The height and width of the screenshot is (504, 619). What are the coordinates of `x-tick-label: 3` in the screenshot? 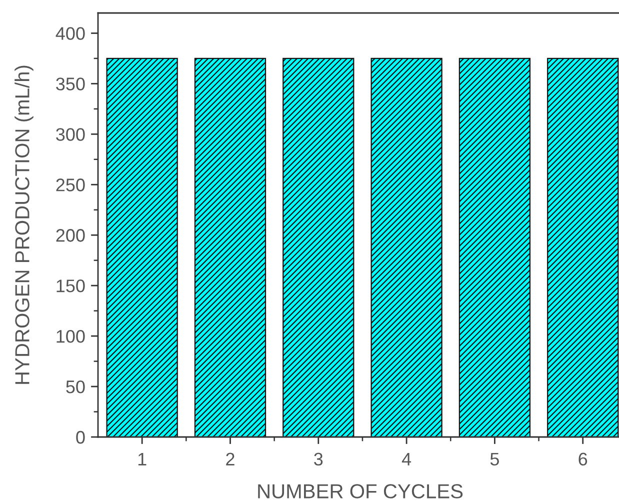 It's located at (318, 459).